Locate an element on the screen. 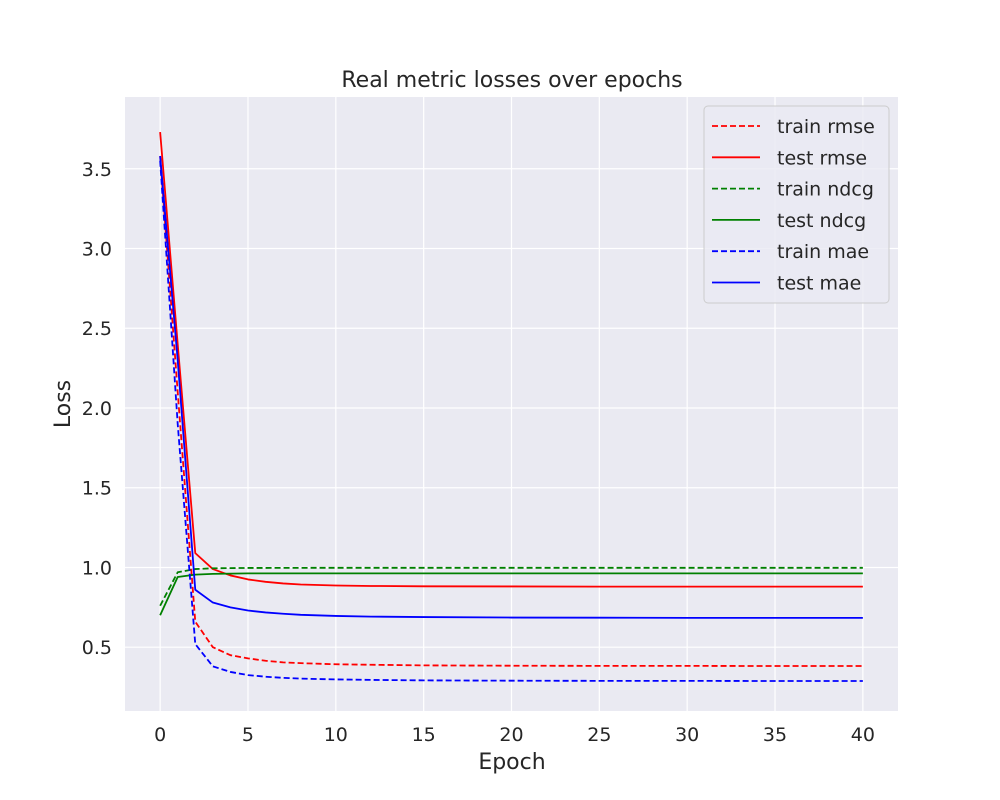  y-axis-label: Loss is located at coordinates (63, 404).